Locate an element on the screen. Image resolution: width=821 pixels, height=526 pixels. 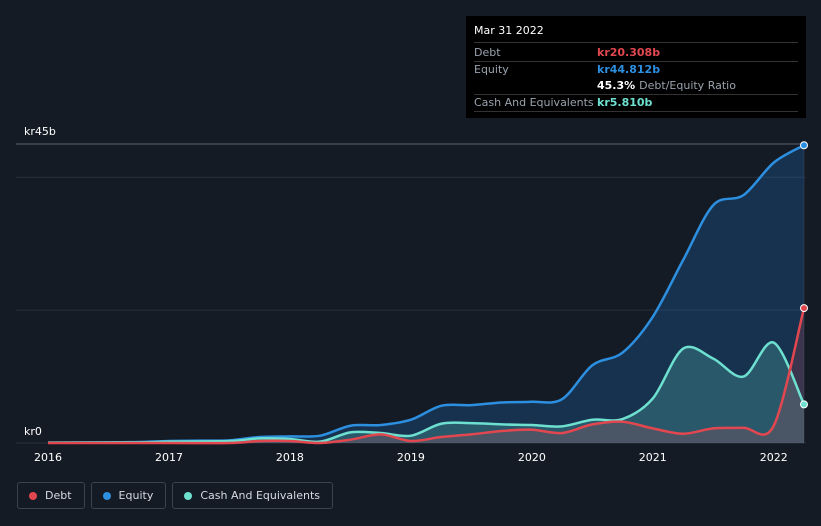
marker-cash-and-equivalents is located at coordinates (804, 404).